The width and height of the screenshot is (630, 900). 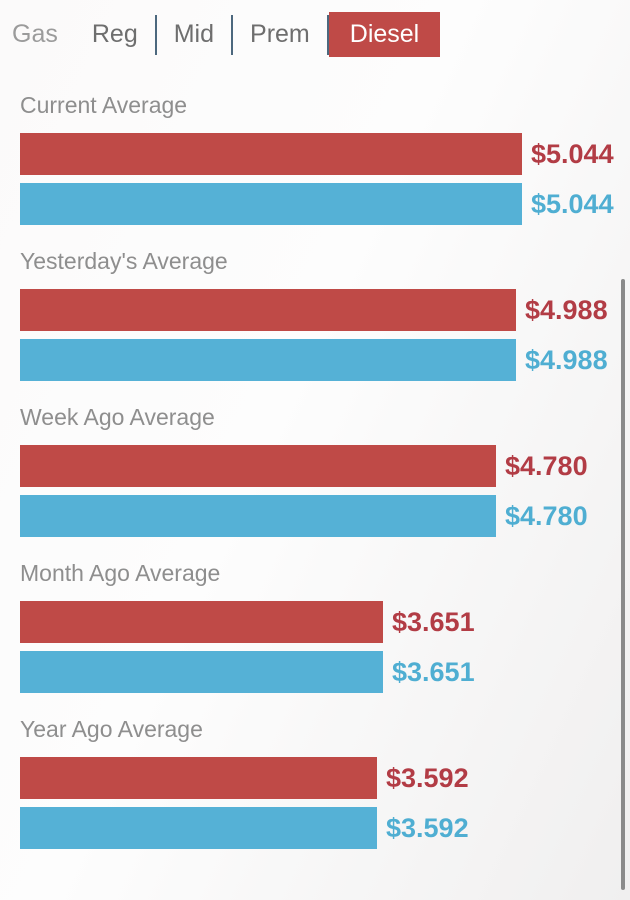 I want to click on section-week-ago-average: Week Ago Average $4.780 $4.780, so click(x=325, y=471).